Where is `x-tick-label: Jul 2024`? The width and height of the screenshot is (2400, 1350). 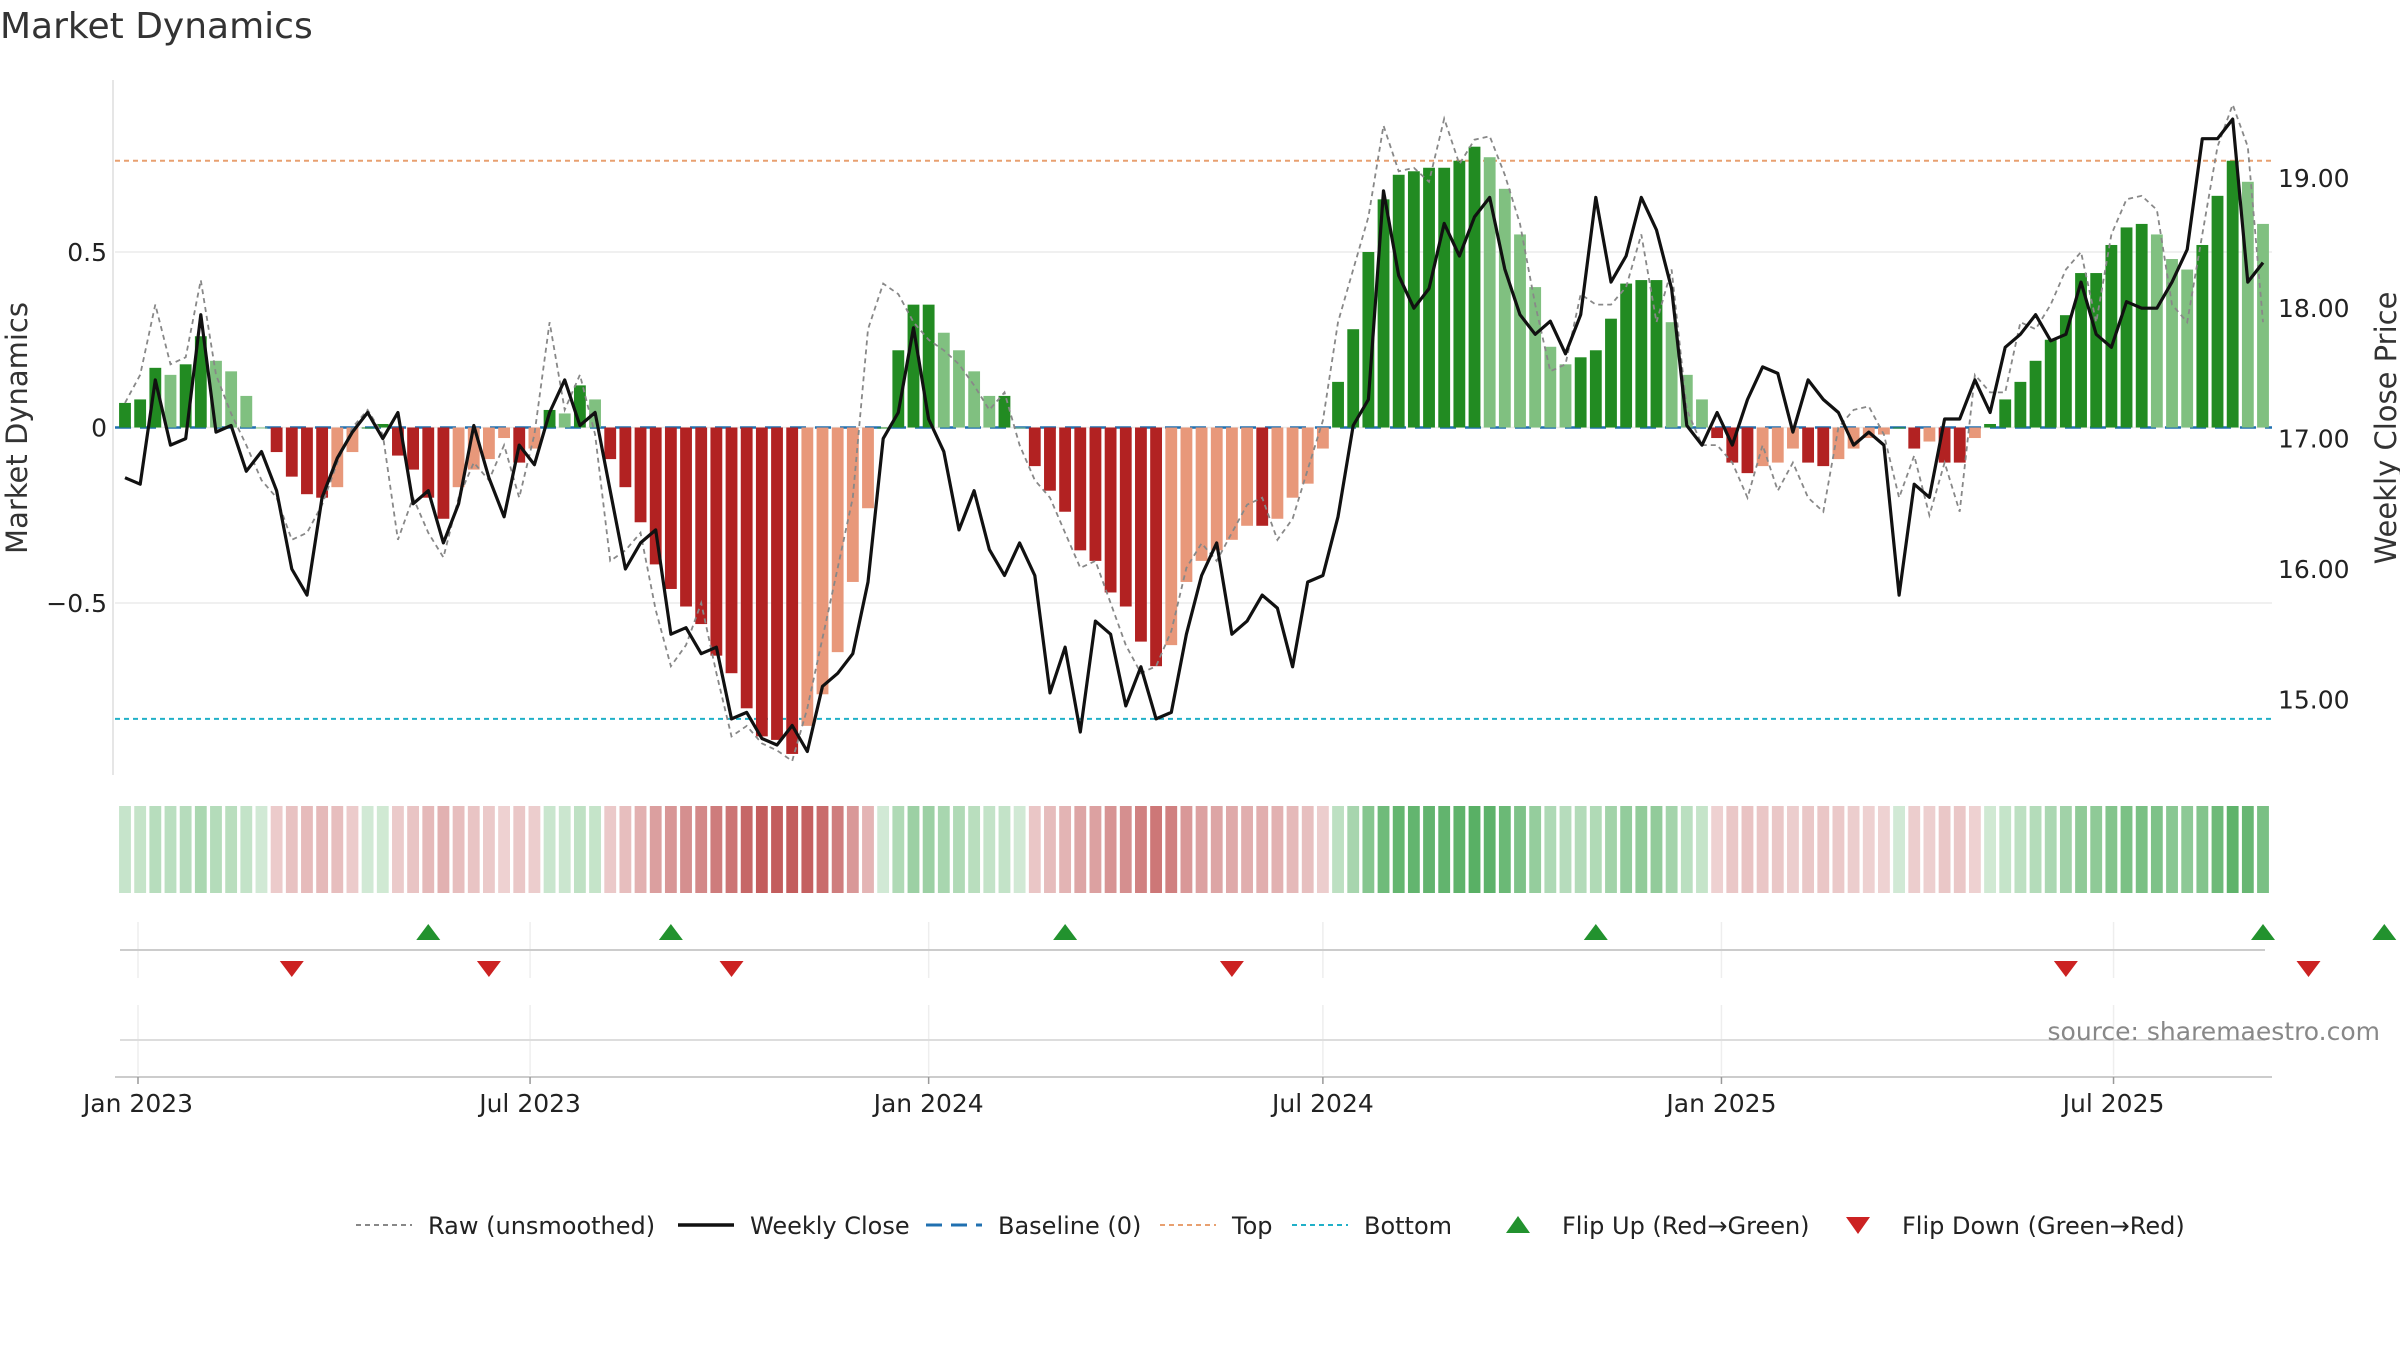 x-tick-label: Jul 2024 is located at coordinates (1322, 1103).